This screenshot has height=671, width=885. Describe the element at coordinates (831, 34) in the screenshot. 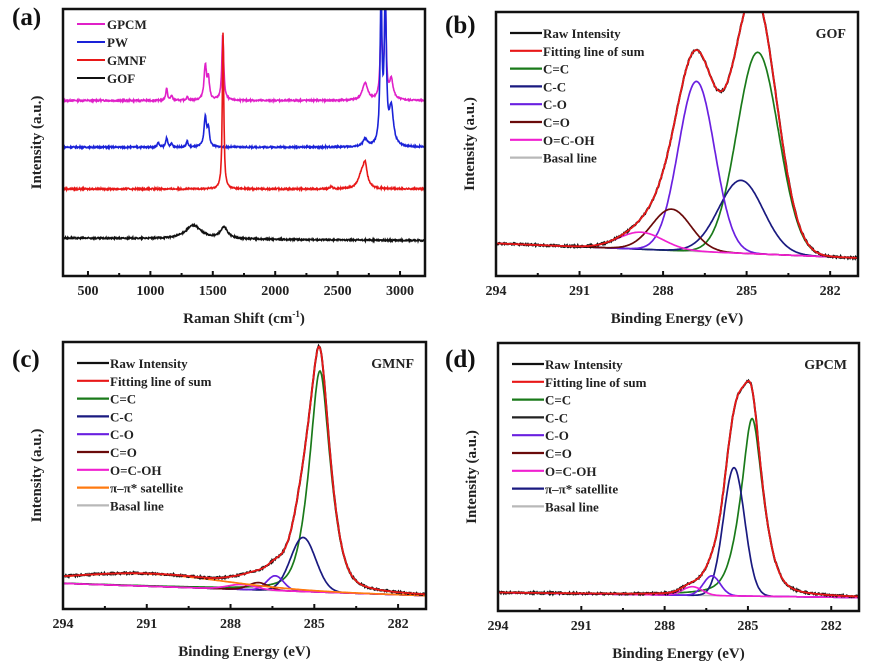

I see `sample-label: GOF` at that location.